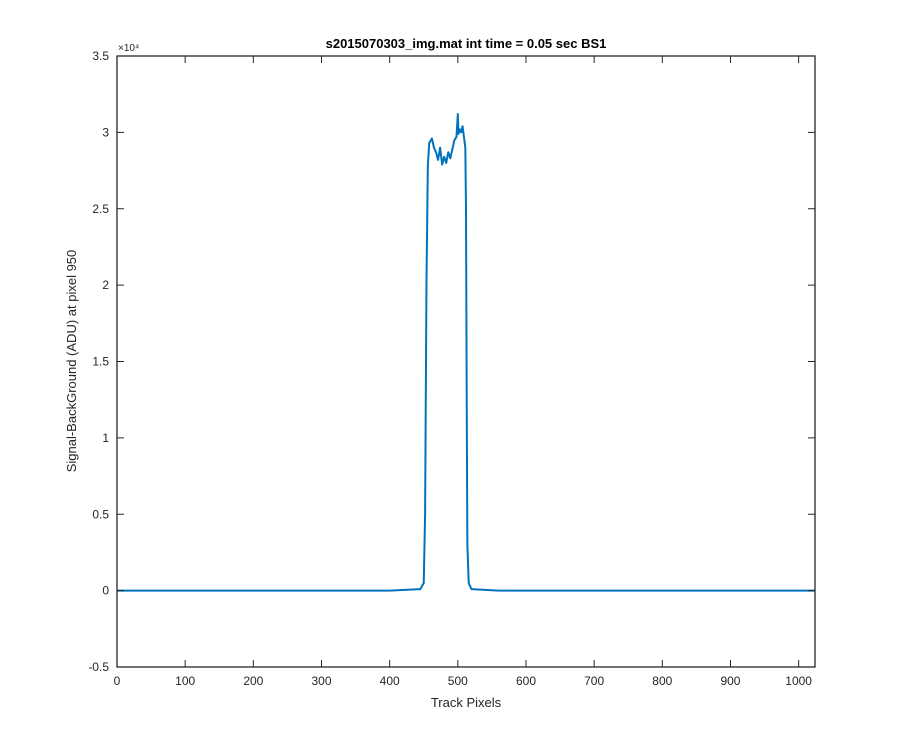 This screenshot has height=755, width=900. Describe the element at coordinates (662, 681) in the screenshot. I see `x-tick-label: 800` at that location.